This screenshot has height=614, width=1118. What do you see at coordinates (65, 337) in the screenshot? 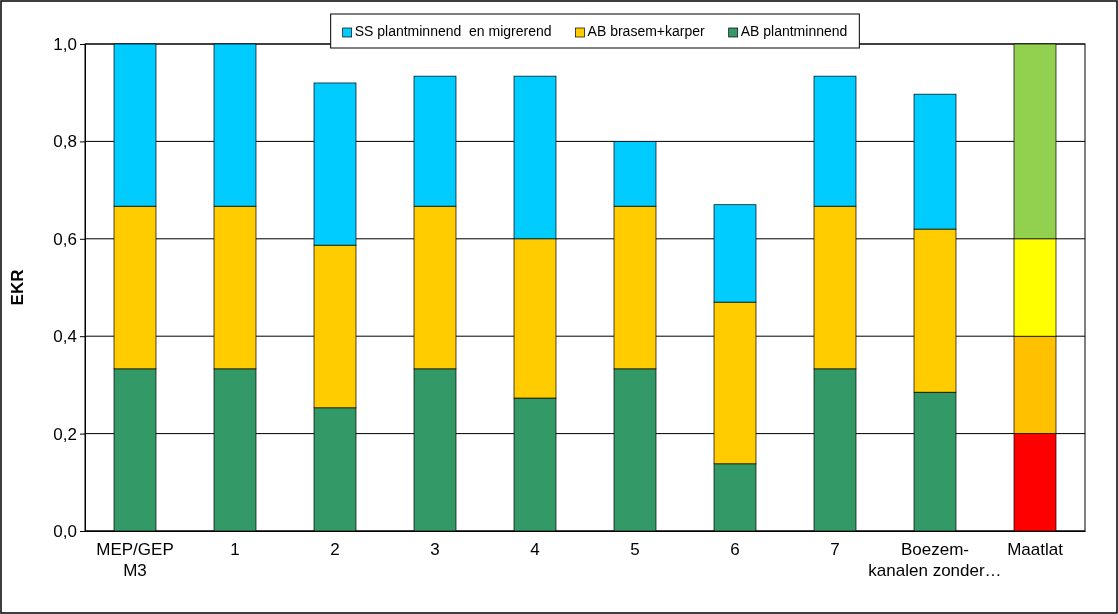
I see `y-tick-label: 0,4` at bounding box center [65, 337].